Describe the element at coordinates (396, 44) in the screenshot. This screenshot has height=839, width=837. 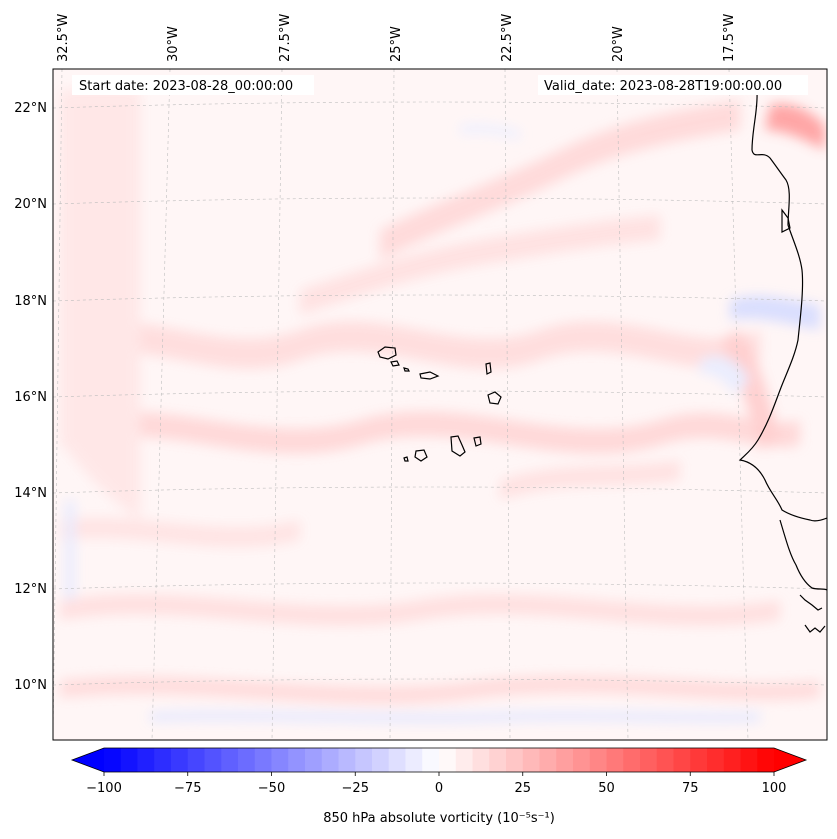
I see `lon-label: 25°W` at that location.